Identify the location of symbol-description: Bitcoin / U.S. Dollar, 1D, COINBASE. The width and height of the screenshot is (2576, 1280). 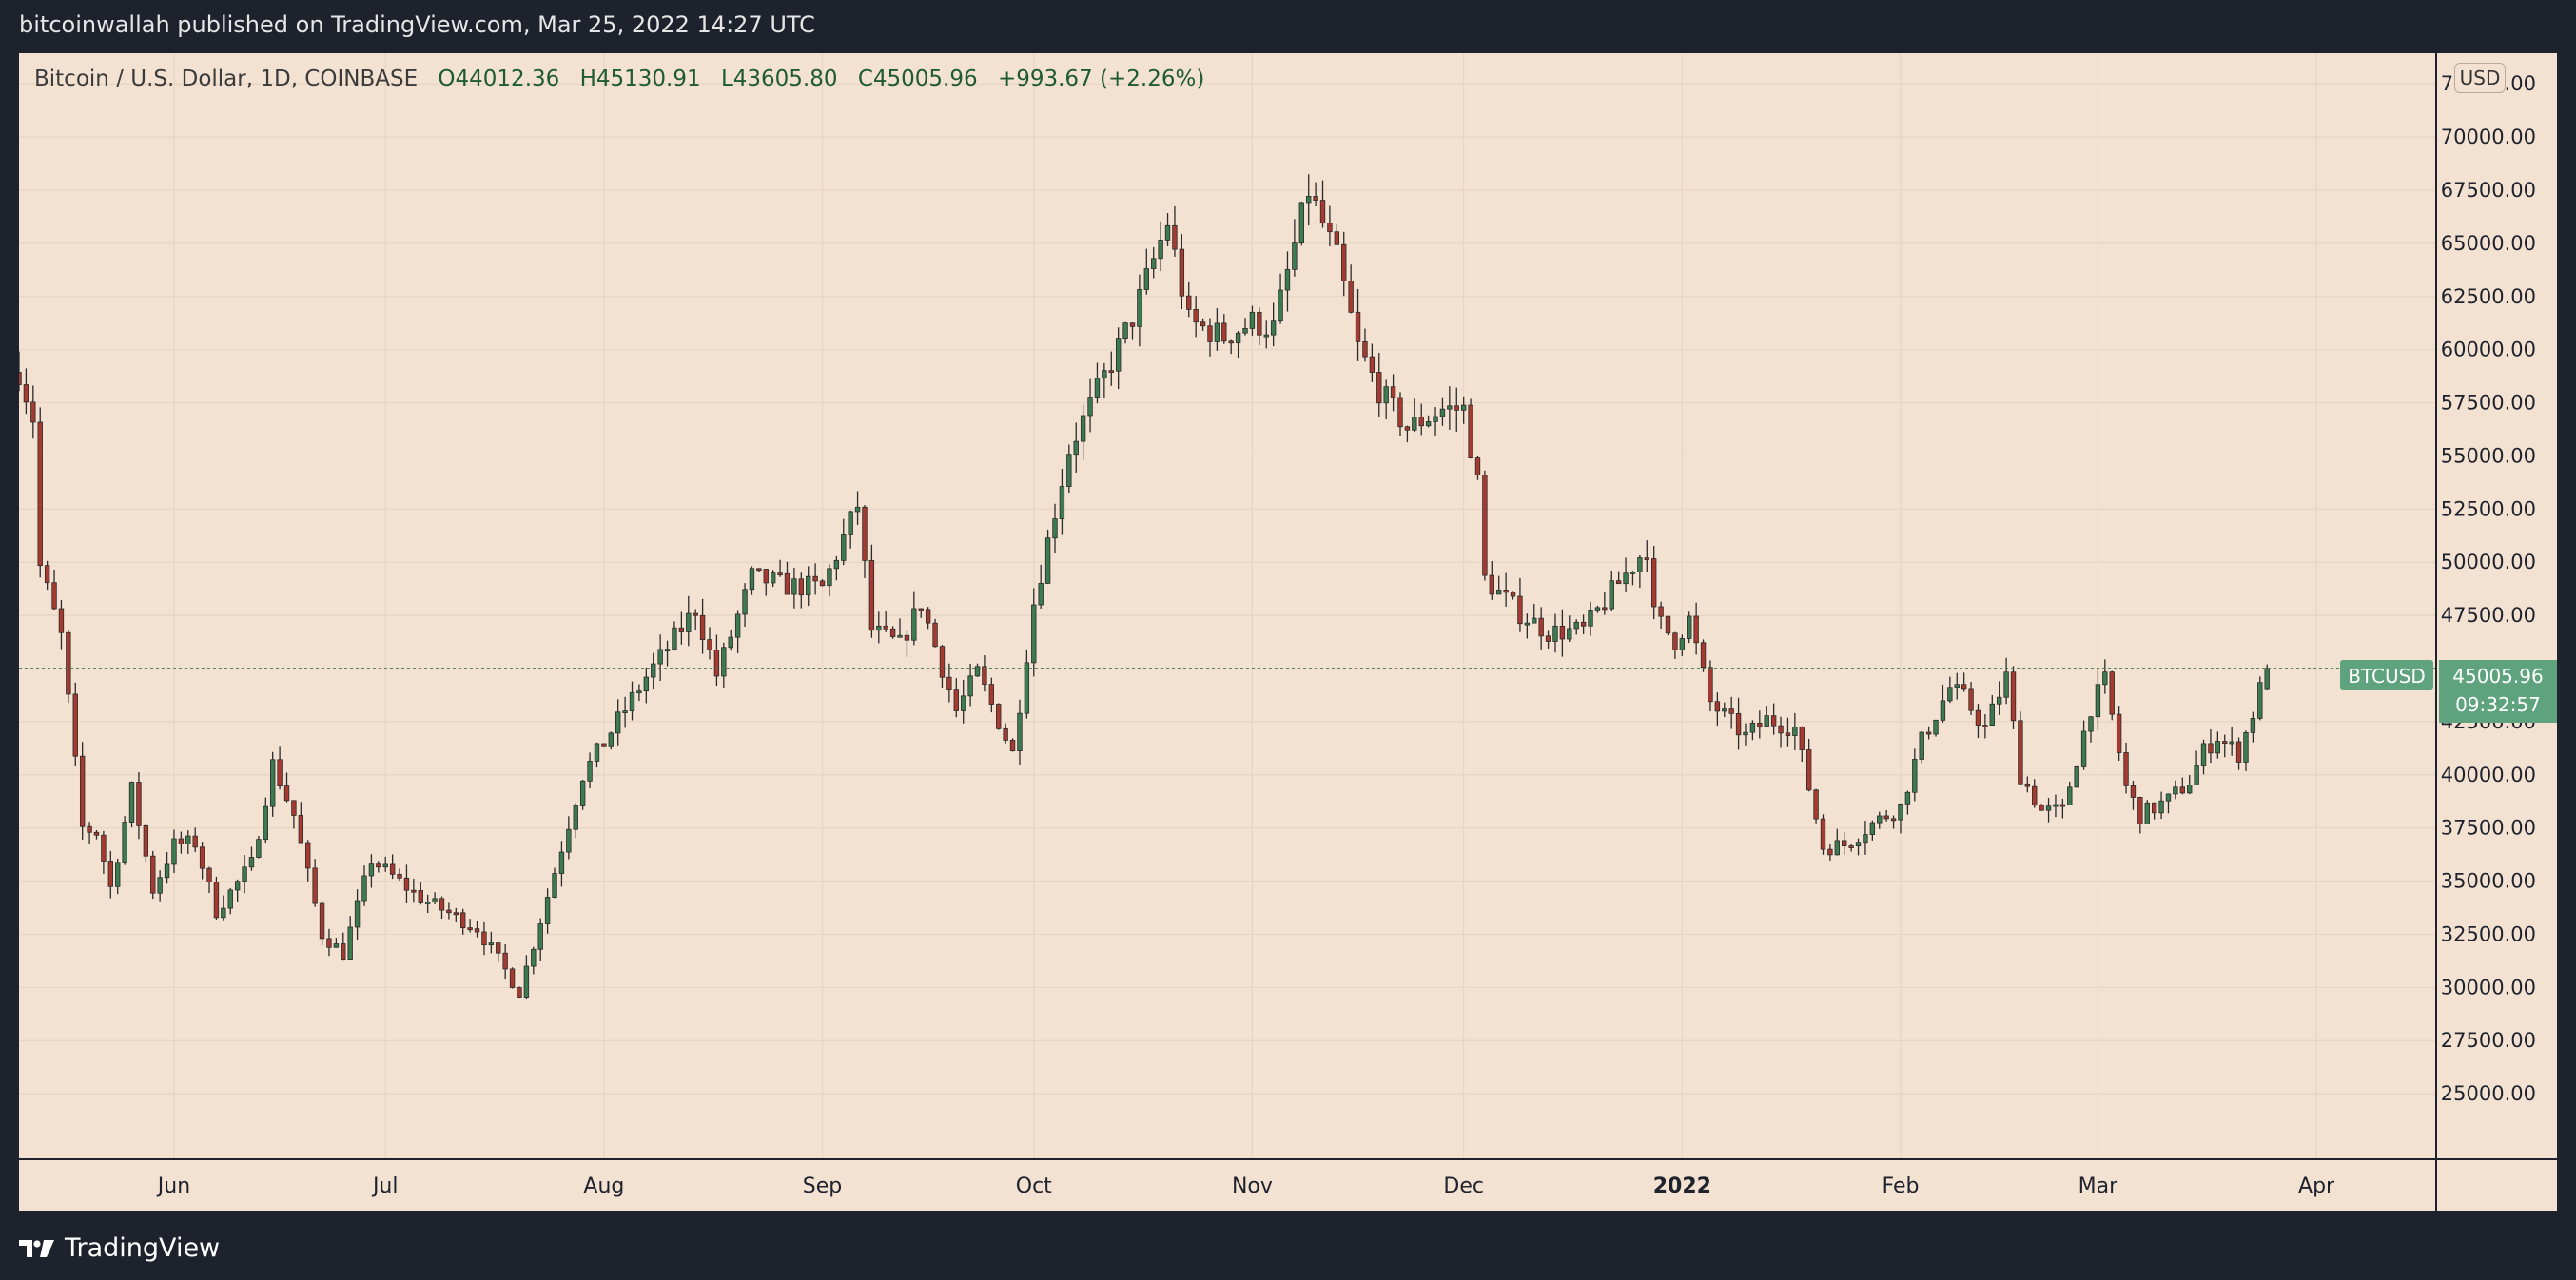
(227, 79).